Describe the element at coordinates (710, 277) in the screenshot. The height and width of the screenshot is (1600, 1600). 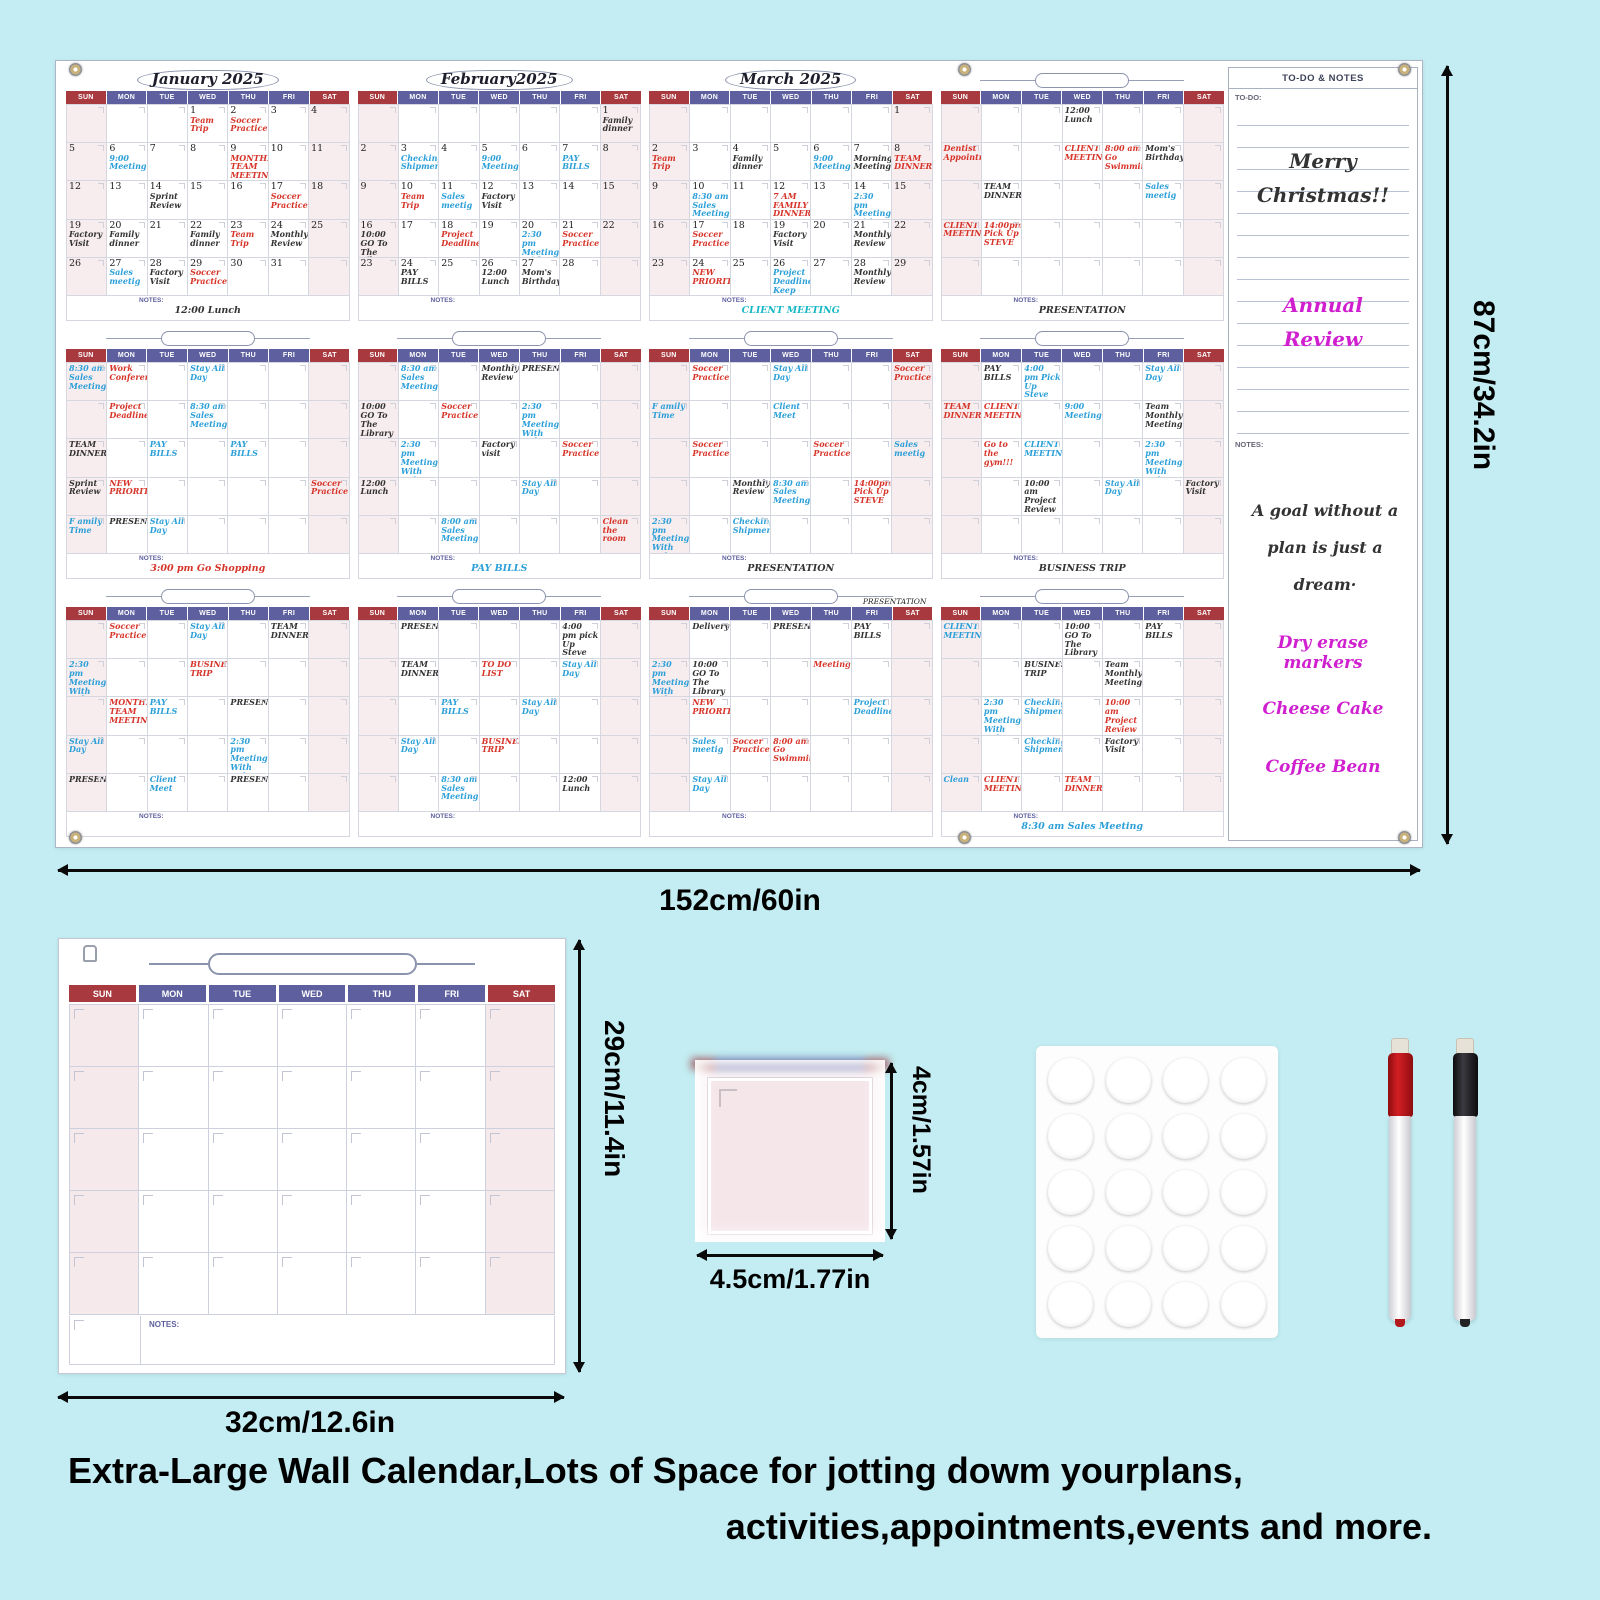
I see `event-note: NEW PRIORITIES` at that location.